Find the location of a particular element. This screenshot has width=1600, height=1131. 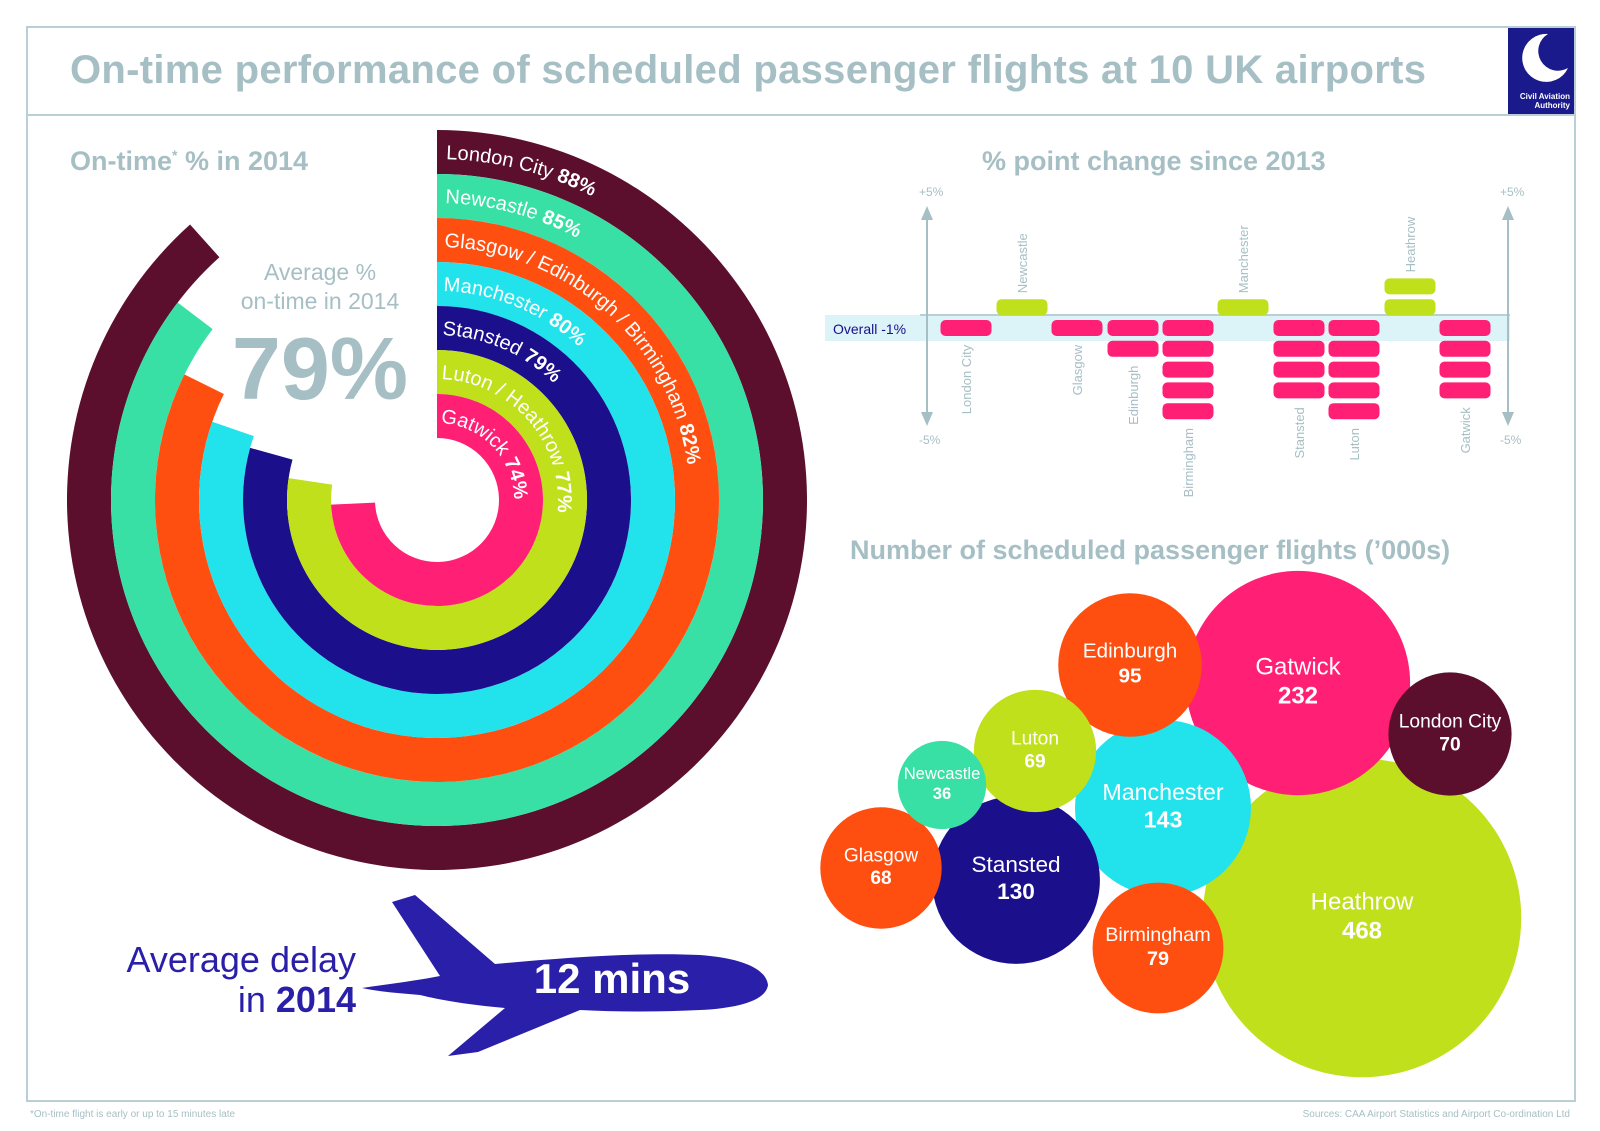

bubble-value: 68 is located at coordinates (881, 878).